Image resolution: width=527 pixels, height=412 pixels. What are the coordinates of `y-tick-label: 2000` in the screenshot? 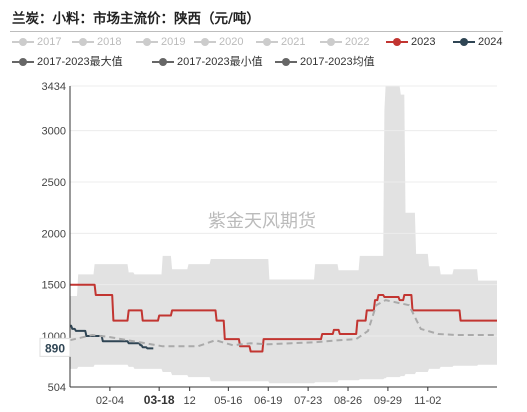 It's located at (54, 234).